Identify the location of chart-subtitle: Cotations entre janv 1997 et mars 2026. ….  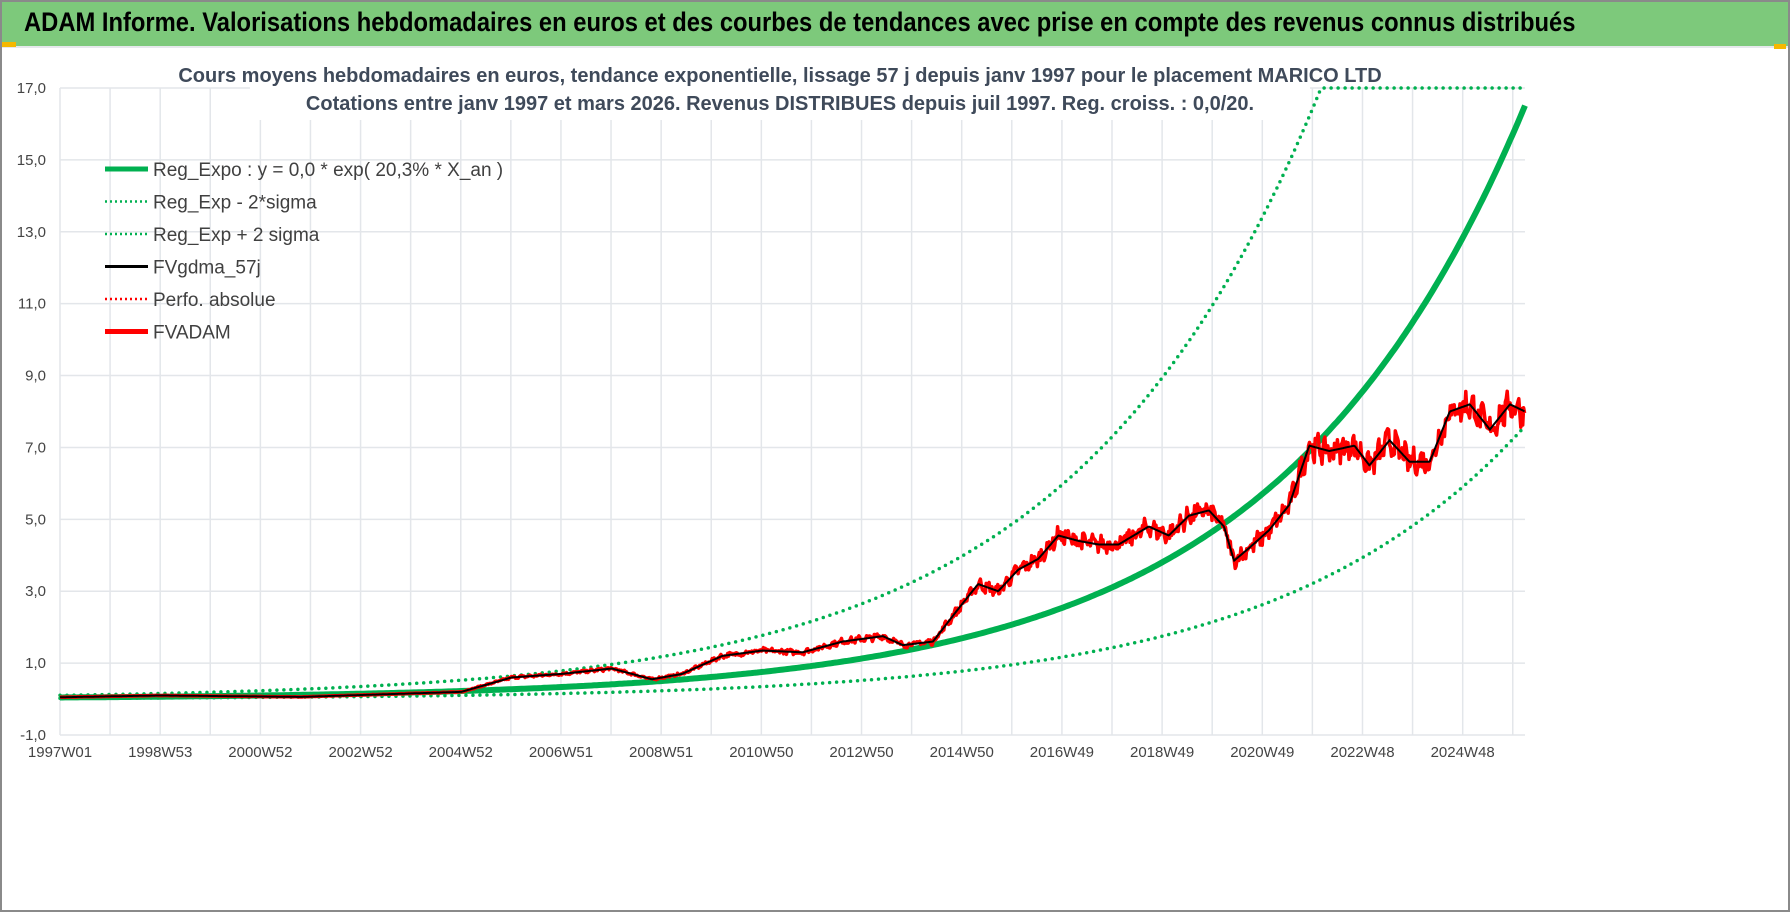
(780, 104).